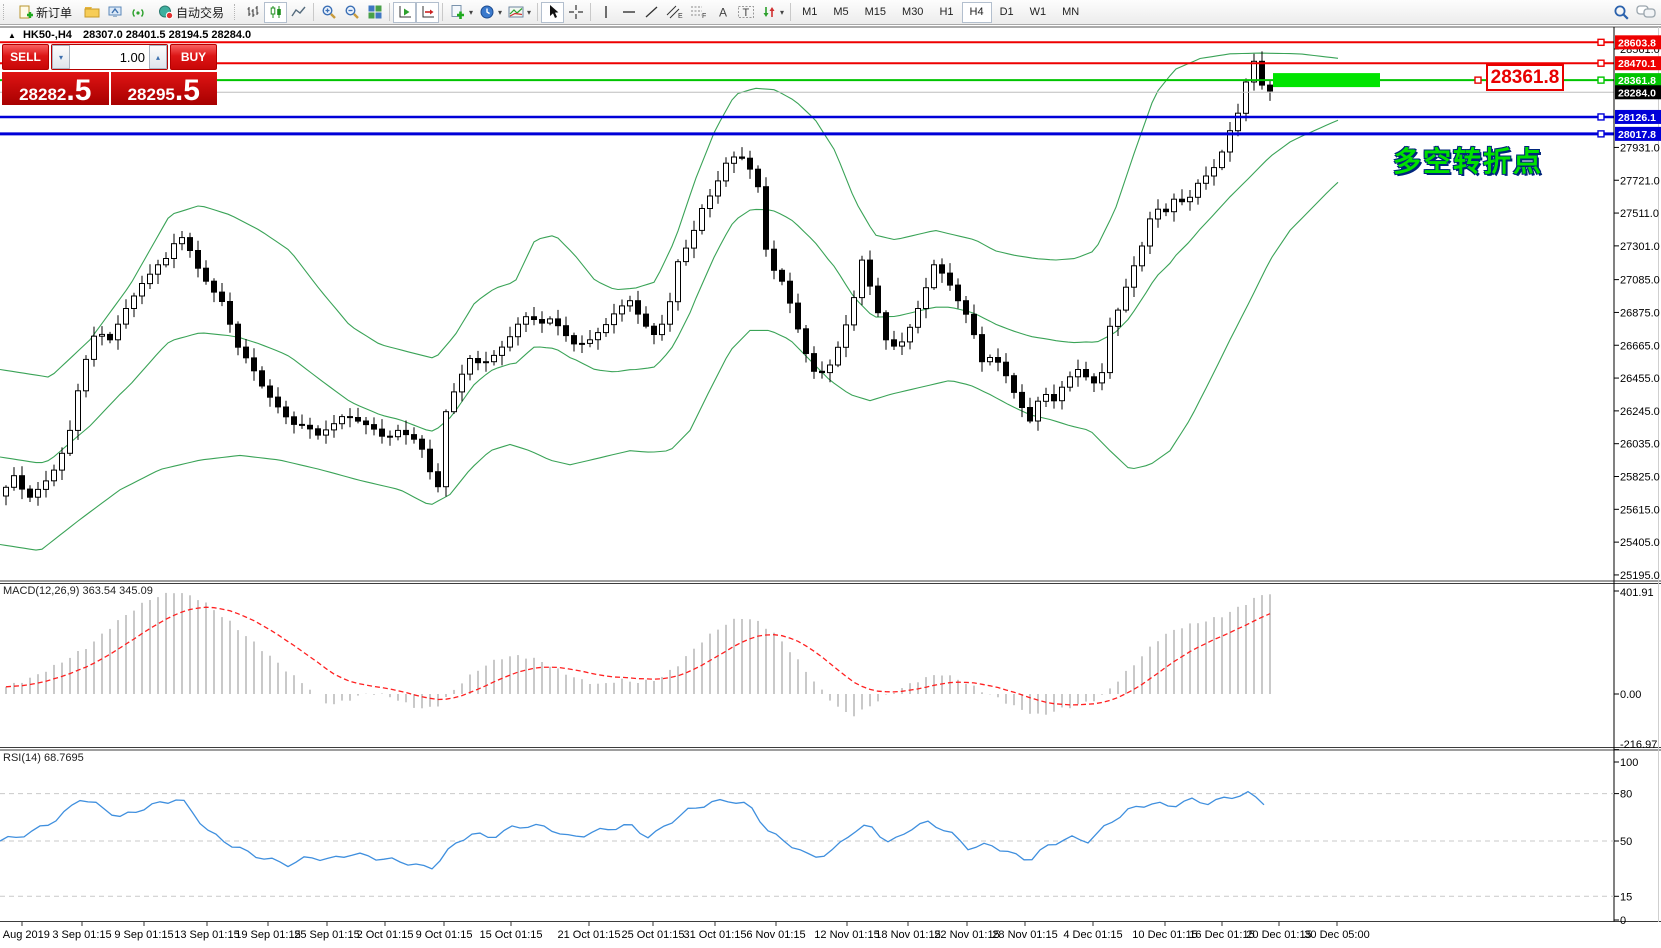 Image resolution: width=1661 pixels, height=948 pixels. What do you see at coordinates (651, 12) in the screenshot?
I see `trendline-button` at bounding box center [651, 12].